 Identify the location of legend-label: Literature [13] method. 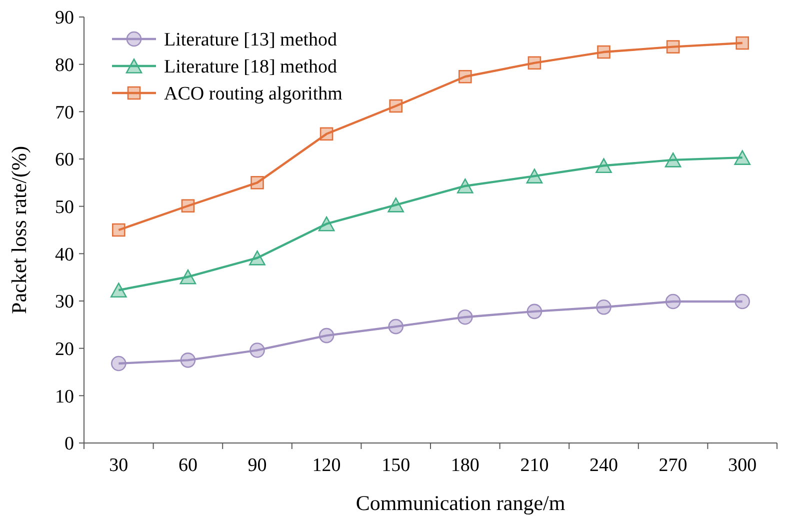
(251, 40).